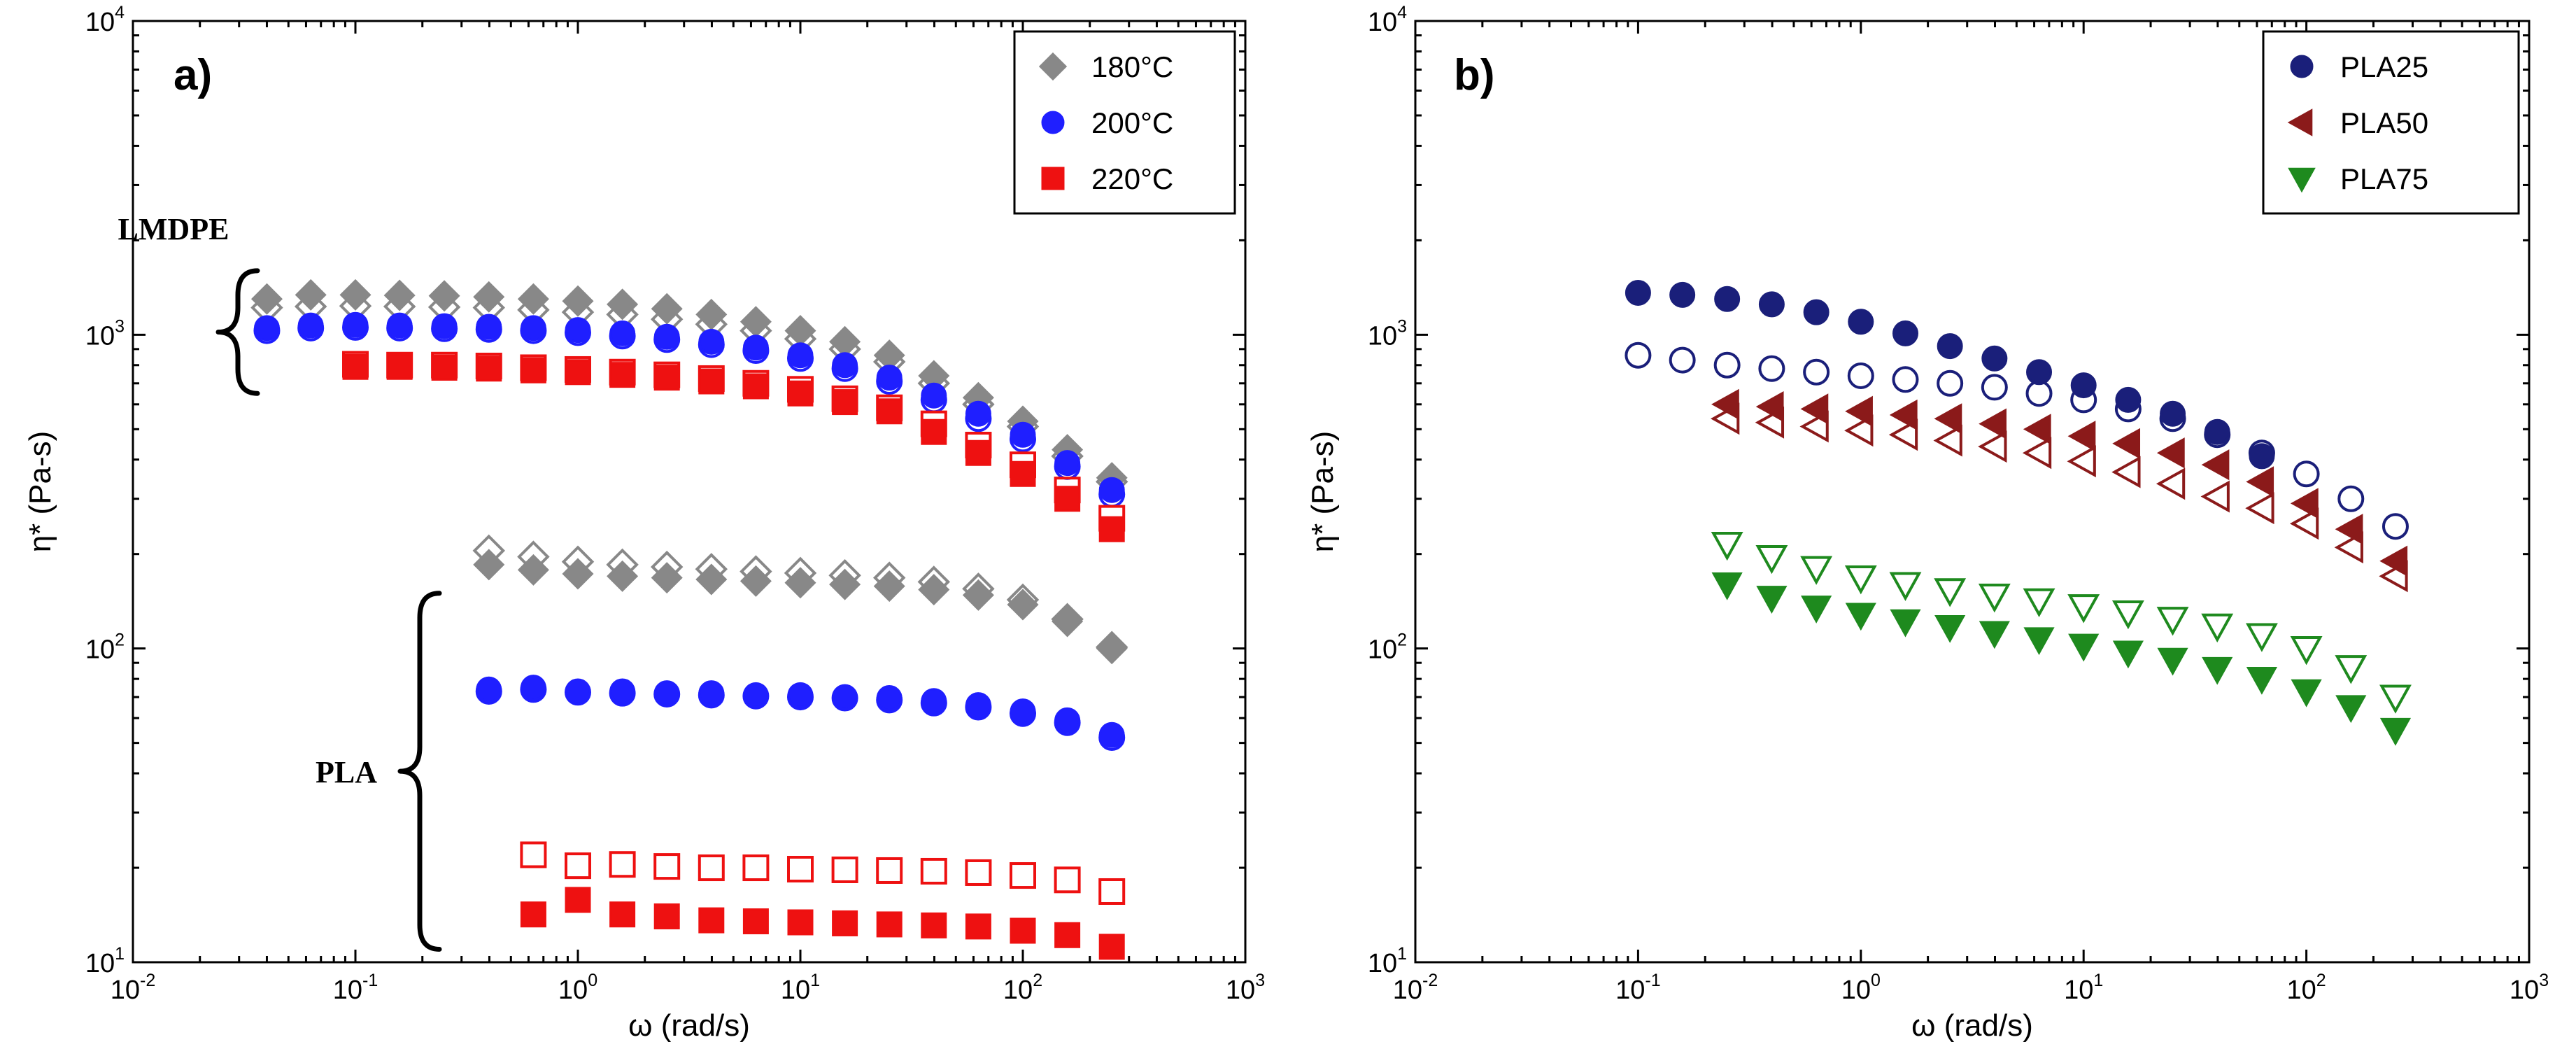 Image resolution: width=2576 pixels, height=1056 pixels. What do you see at coordinates (105, 333) in the screenshot?
I see `y-tick-label: 10³` at bounding box center [105, 333].